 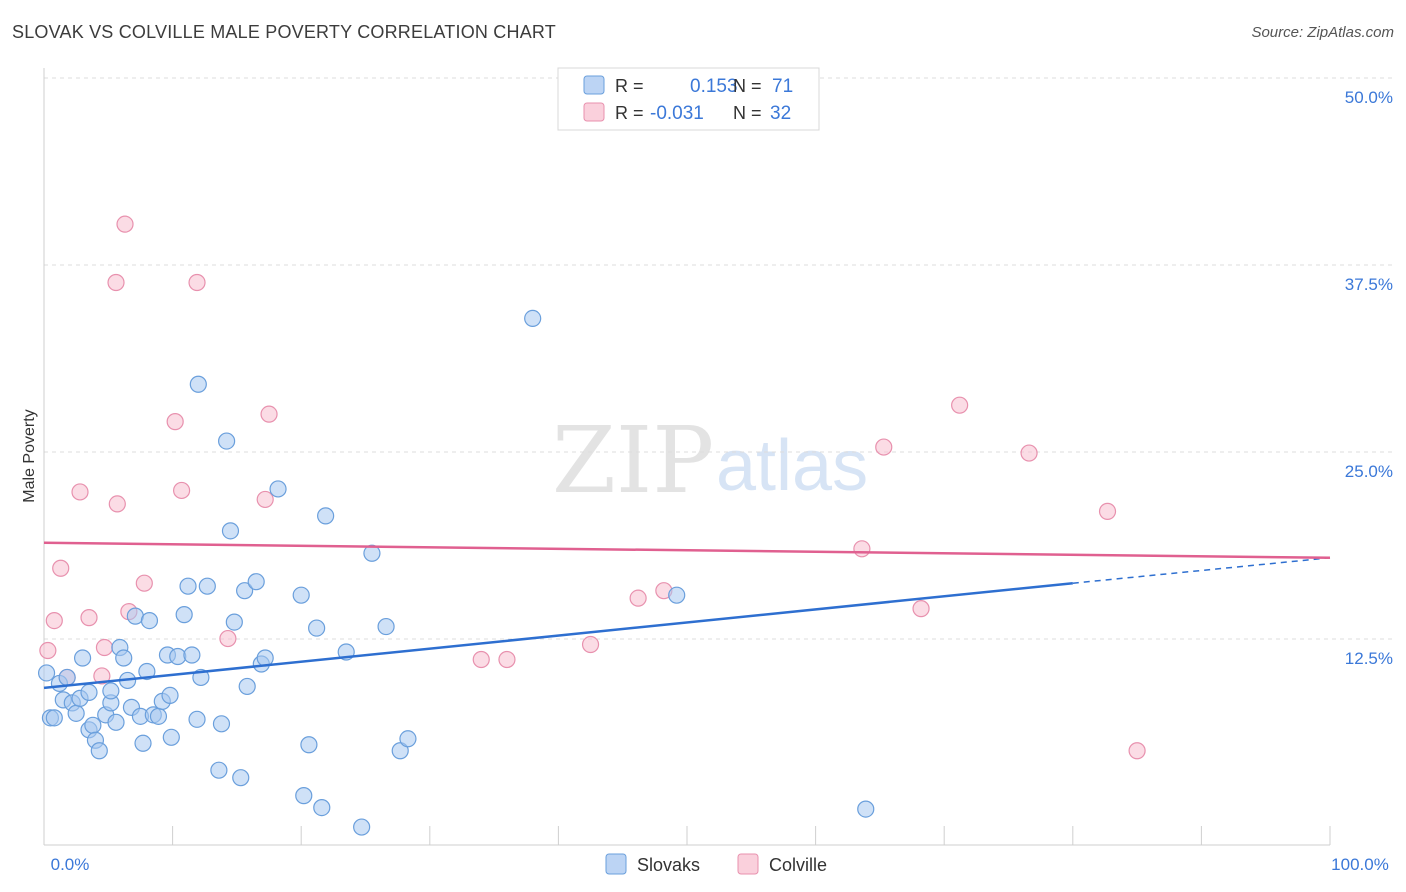 What do you see at coordinates (747, 113) in the screenshot?
I see `stats-n-label-colville: N =` at bounding box center [747, 113].